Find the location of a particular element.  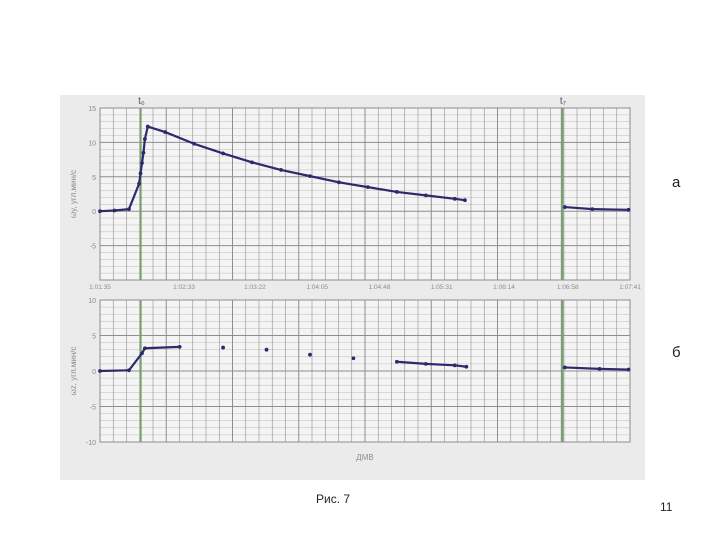

y-tick-label: -10 is located at coordinates (91, 443).